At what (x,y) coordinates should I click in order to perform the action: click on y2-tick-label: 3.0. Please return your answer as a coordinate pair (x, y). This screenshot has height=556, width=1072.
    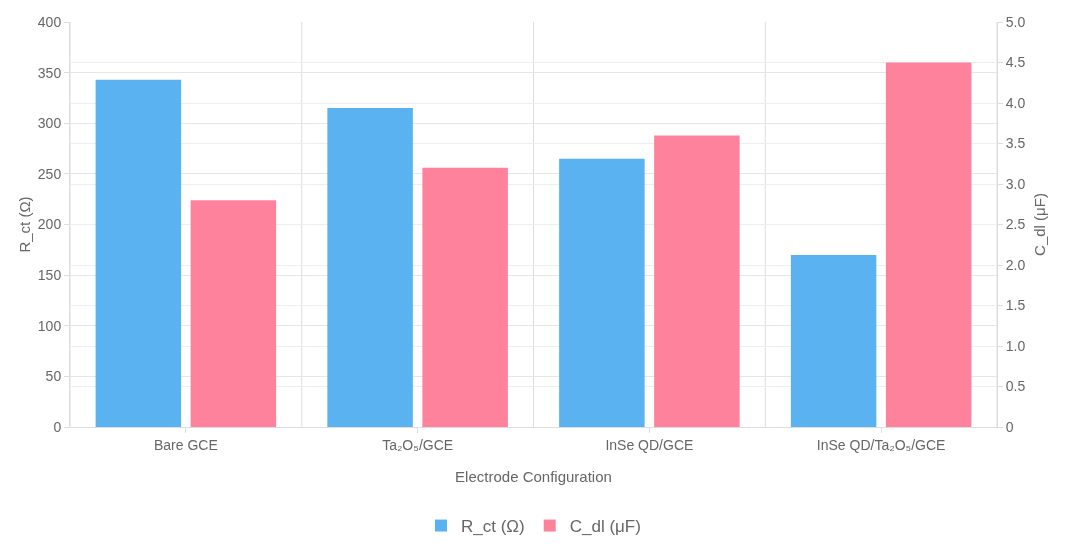
    Looking at the image, I should click on (1015, 183).